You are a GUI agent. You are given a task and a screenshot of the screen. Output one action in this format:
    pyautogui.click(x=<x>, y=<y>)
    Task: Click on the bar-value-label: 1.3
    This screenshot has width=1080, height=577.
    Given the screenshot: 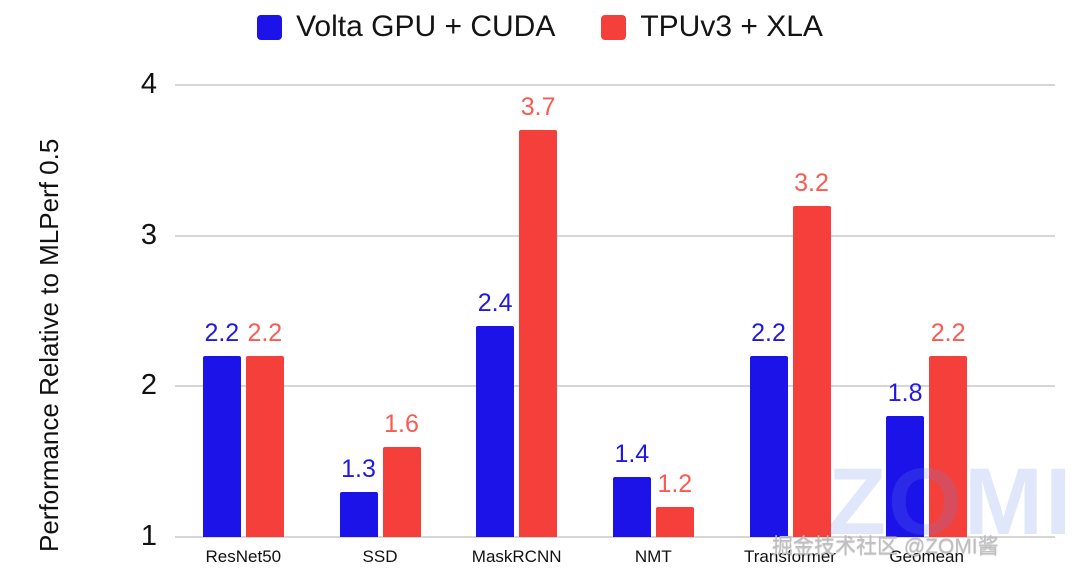 What is the action you would take?
    pyautogui.click(x=358, y=468)
    